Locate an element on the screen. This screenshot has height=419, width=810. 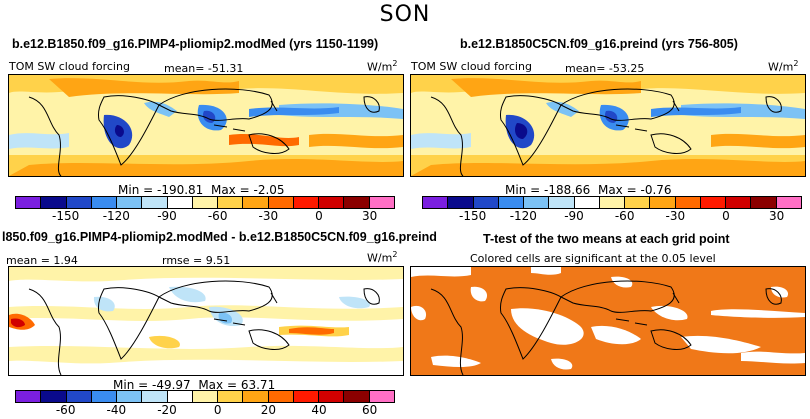
colorbar-model: -150 -120 -90 -60 -30 0 30 is located at coordinates (205, 209).